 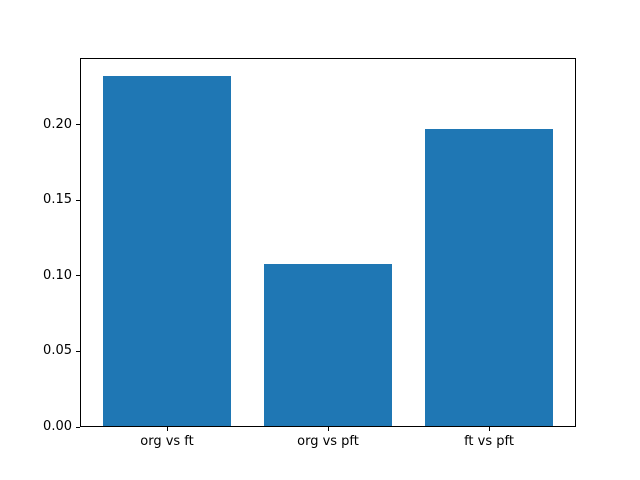 I want to click on y-tick-label: 0.15, so click(x=57, y=200).